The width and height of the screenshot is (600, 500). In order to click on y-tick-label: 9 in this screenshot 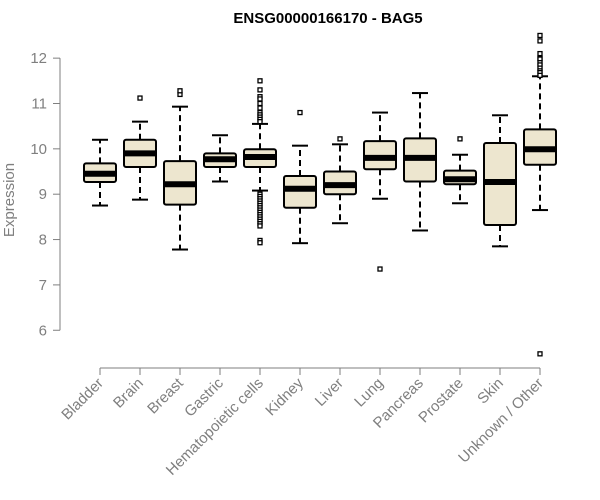, I will do `click(43, 194)`.